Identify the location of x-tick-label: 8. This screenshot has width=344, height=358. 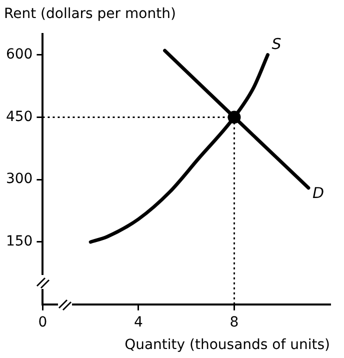
(234, 322).